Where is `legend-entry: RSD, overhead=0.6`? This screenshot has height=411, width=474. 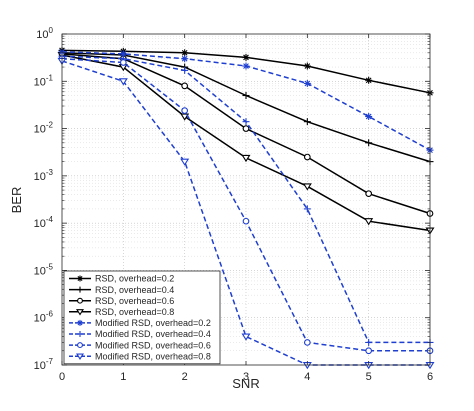 legend-entry: RSD, overhead=0.6 is located at coordinates (121, 301).